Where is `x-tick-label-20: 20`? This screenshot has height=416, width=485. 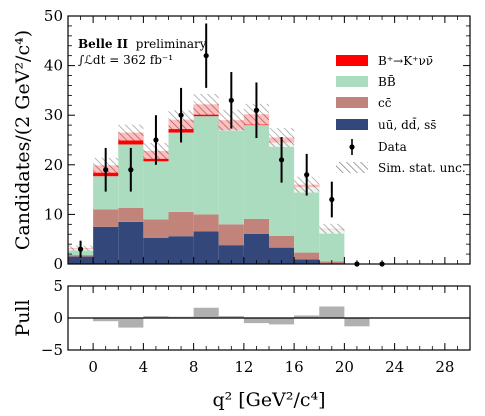 x-tick-label-20: 20 is located at coordinates (344, 367).